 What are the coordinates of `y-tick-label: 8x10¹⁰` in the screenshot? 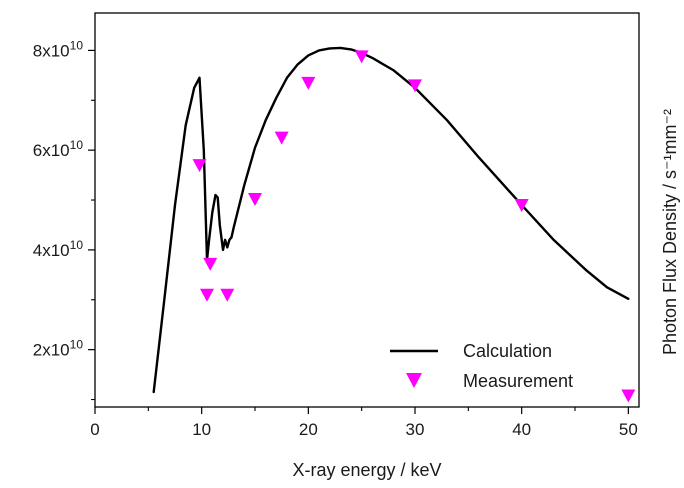 It's located at (58, 49).